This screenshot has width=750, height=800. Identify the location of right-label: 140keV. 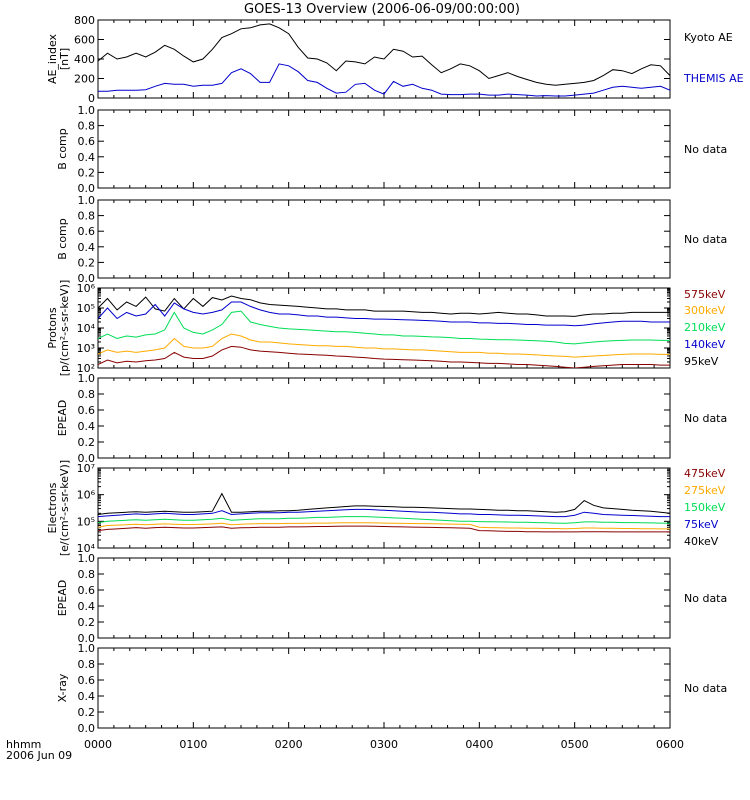
(705, 344).